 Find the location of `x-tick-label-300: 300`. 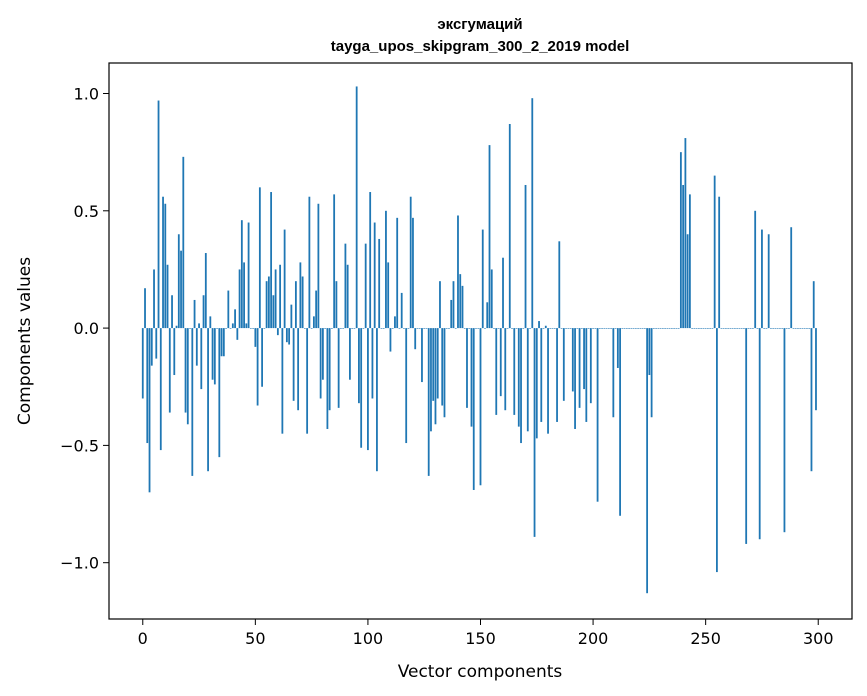

x-tick-label-300: 300 is located at coordinates (818, 638).